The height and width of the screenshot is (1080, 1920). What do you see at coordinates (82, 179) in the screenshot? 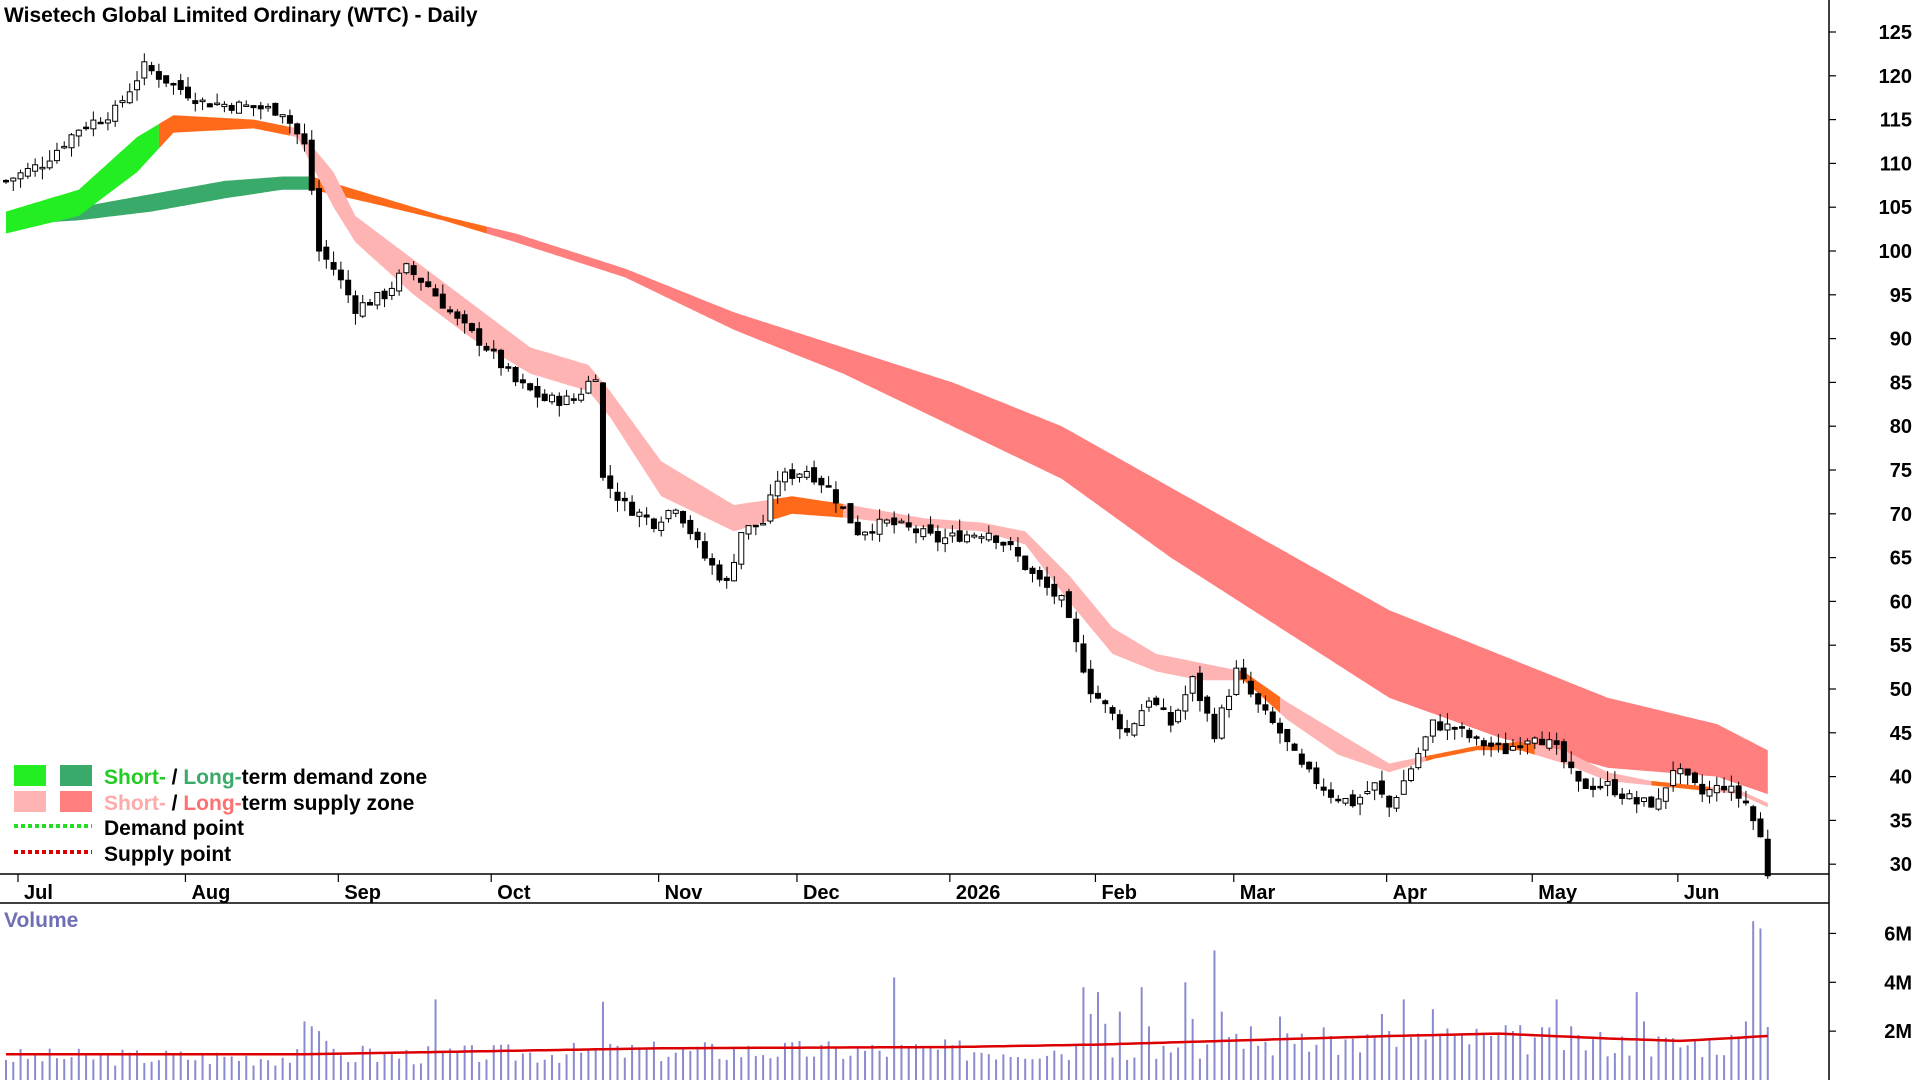
I see `short-term-band-segment` at bounding box center [82, 179].